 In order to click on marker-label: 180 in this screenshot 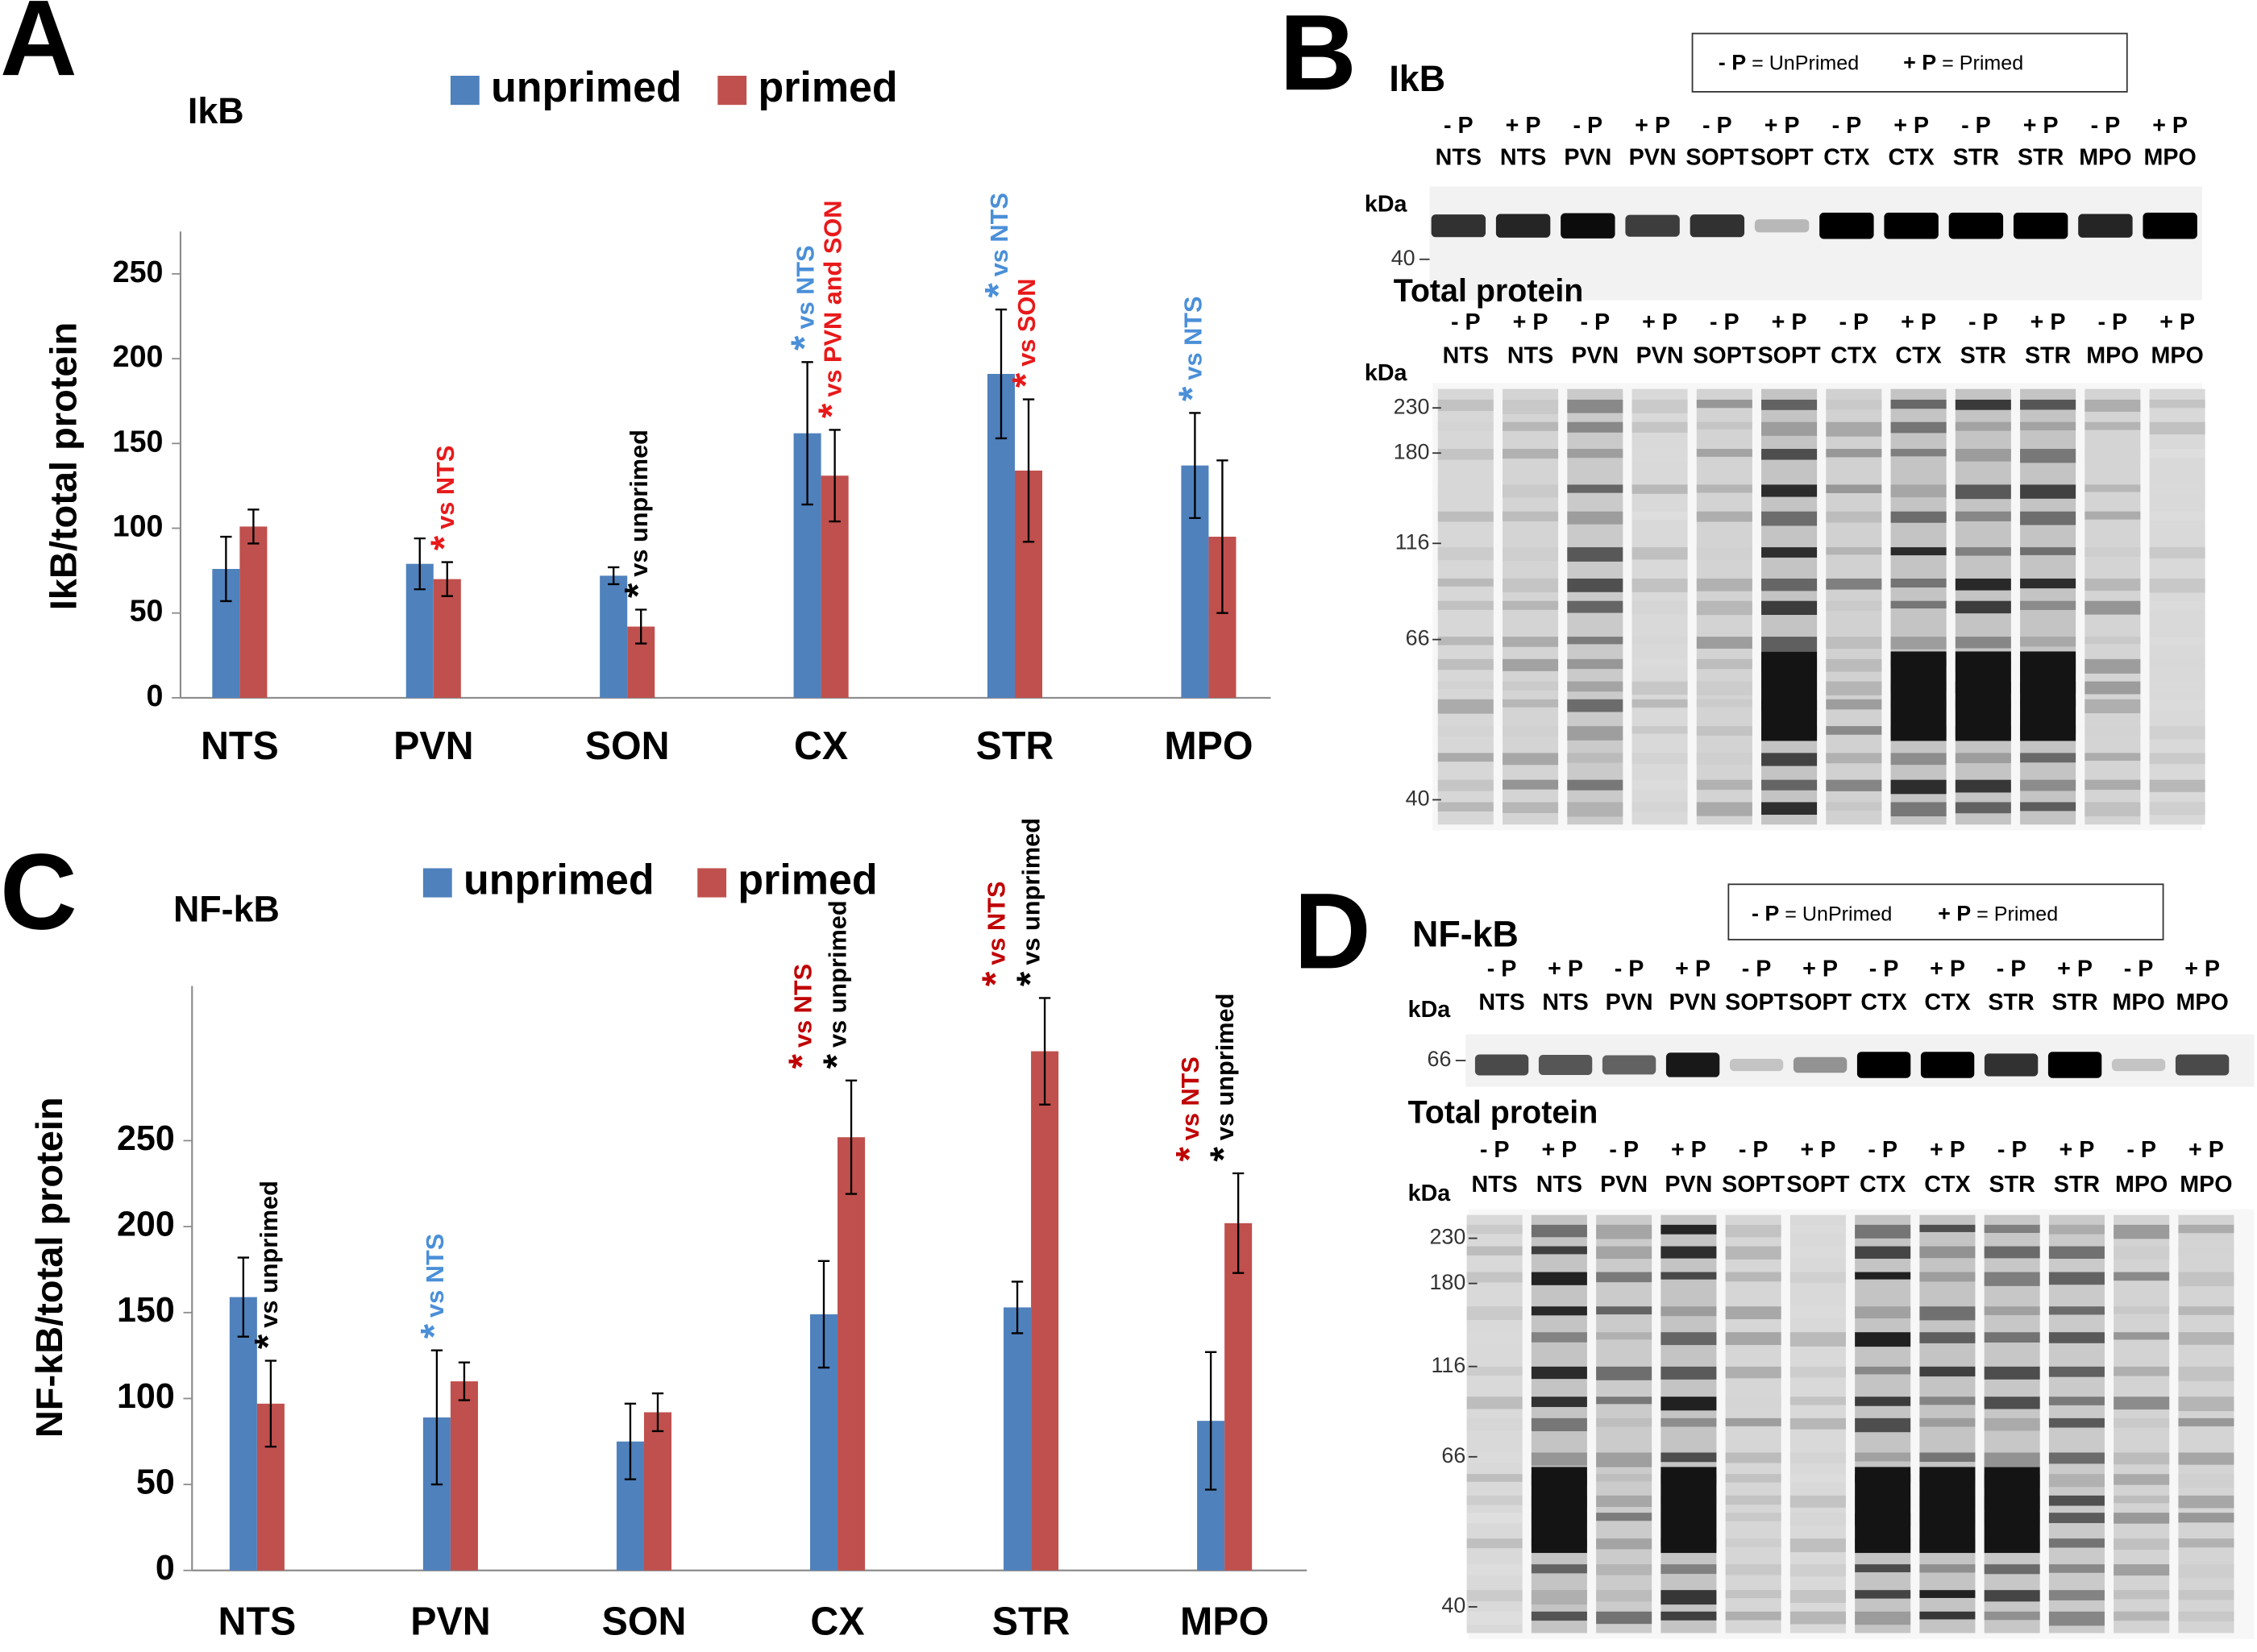, I will do `click(1447, 1282)`.